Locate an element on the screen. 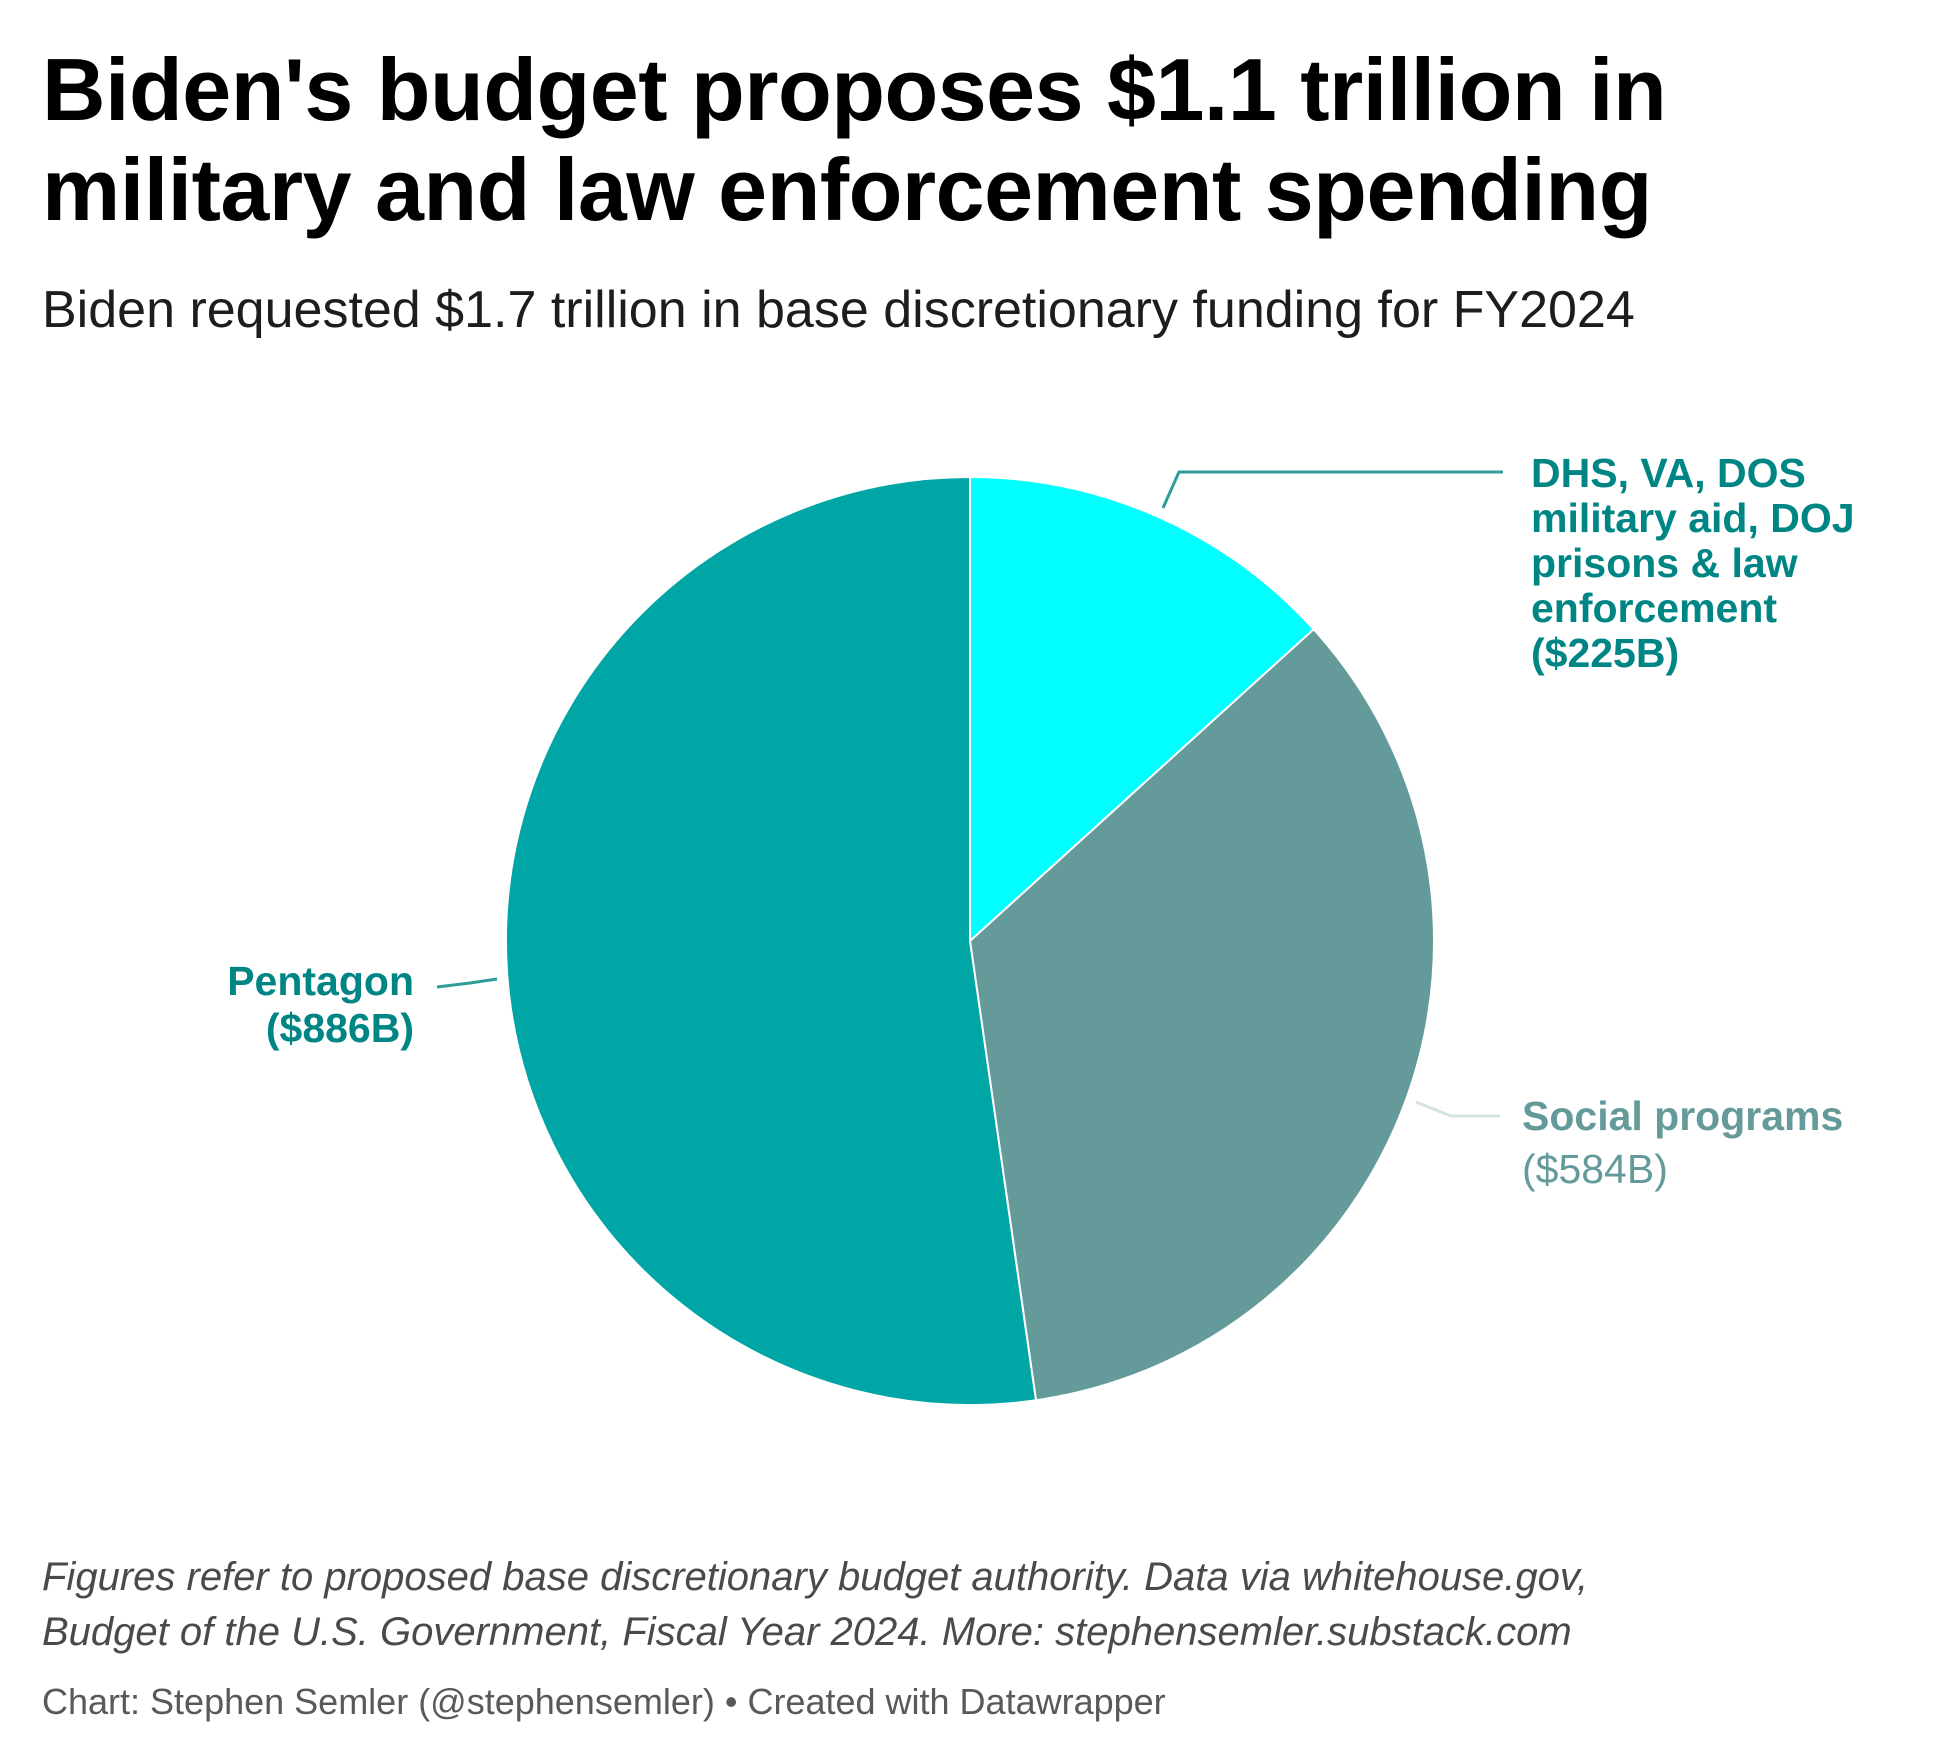 The height and width of the screenshot is (1760, 1940). slice-label-pentagon: Pentagon ($886B) is located at coordinates (320, 1004).